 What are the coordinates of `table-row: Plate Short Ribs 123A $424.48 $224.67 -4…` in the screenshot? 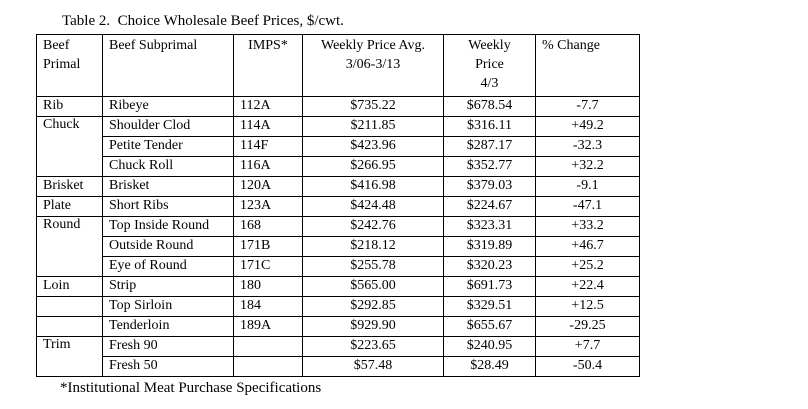 It's located at (338, 206).